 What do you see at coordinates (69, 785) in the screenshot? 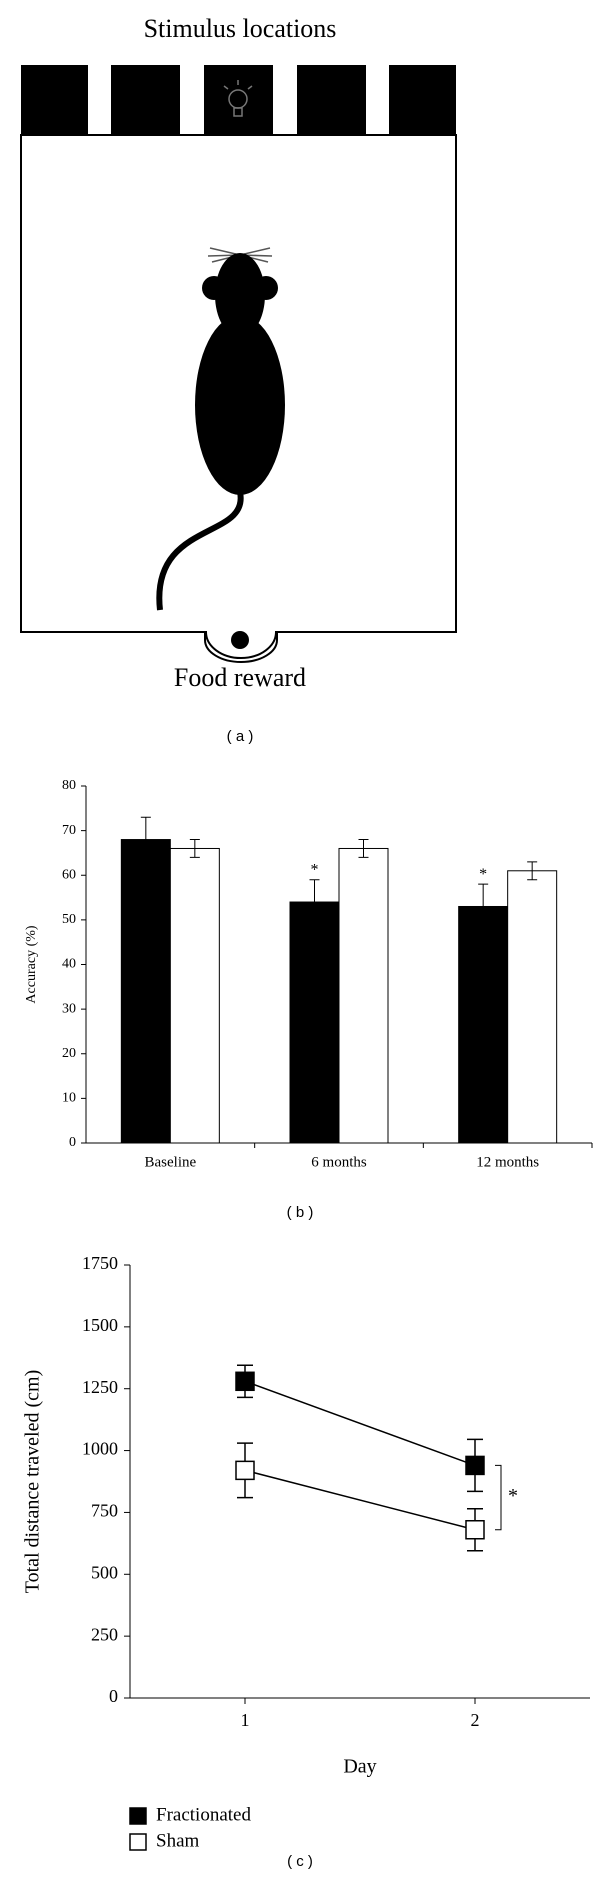
I see `y-tick-label: 80` at bounding box center [69, 785].